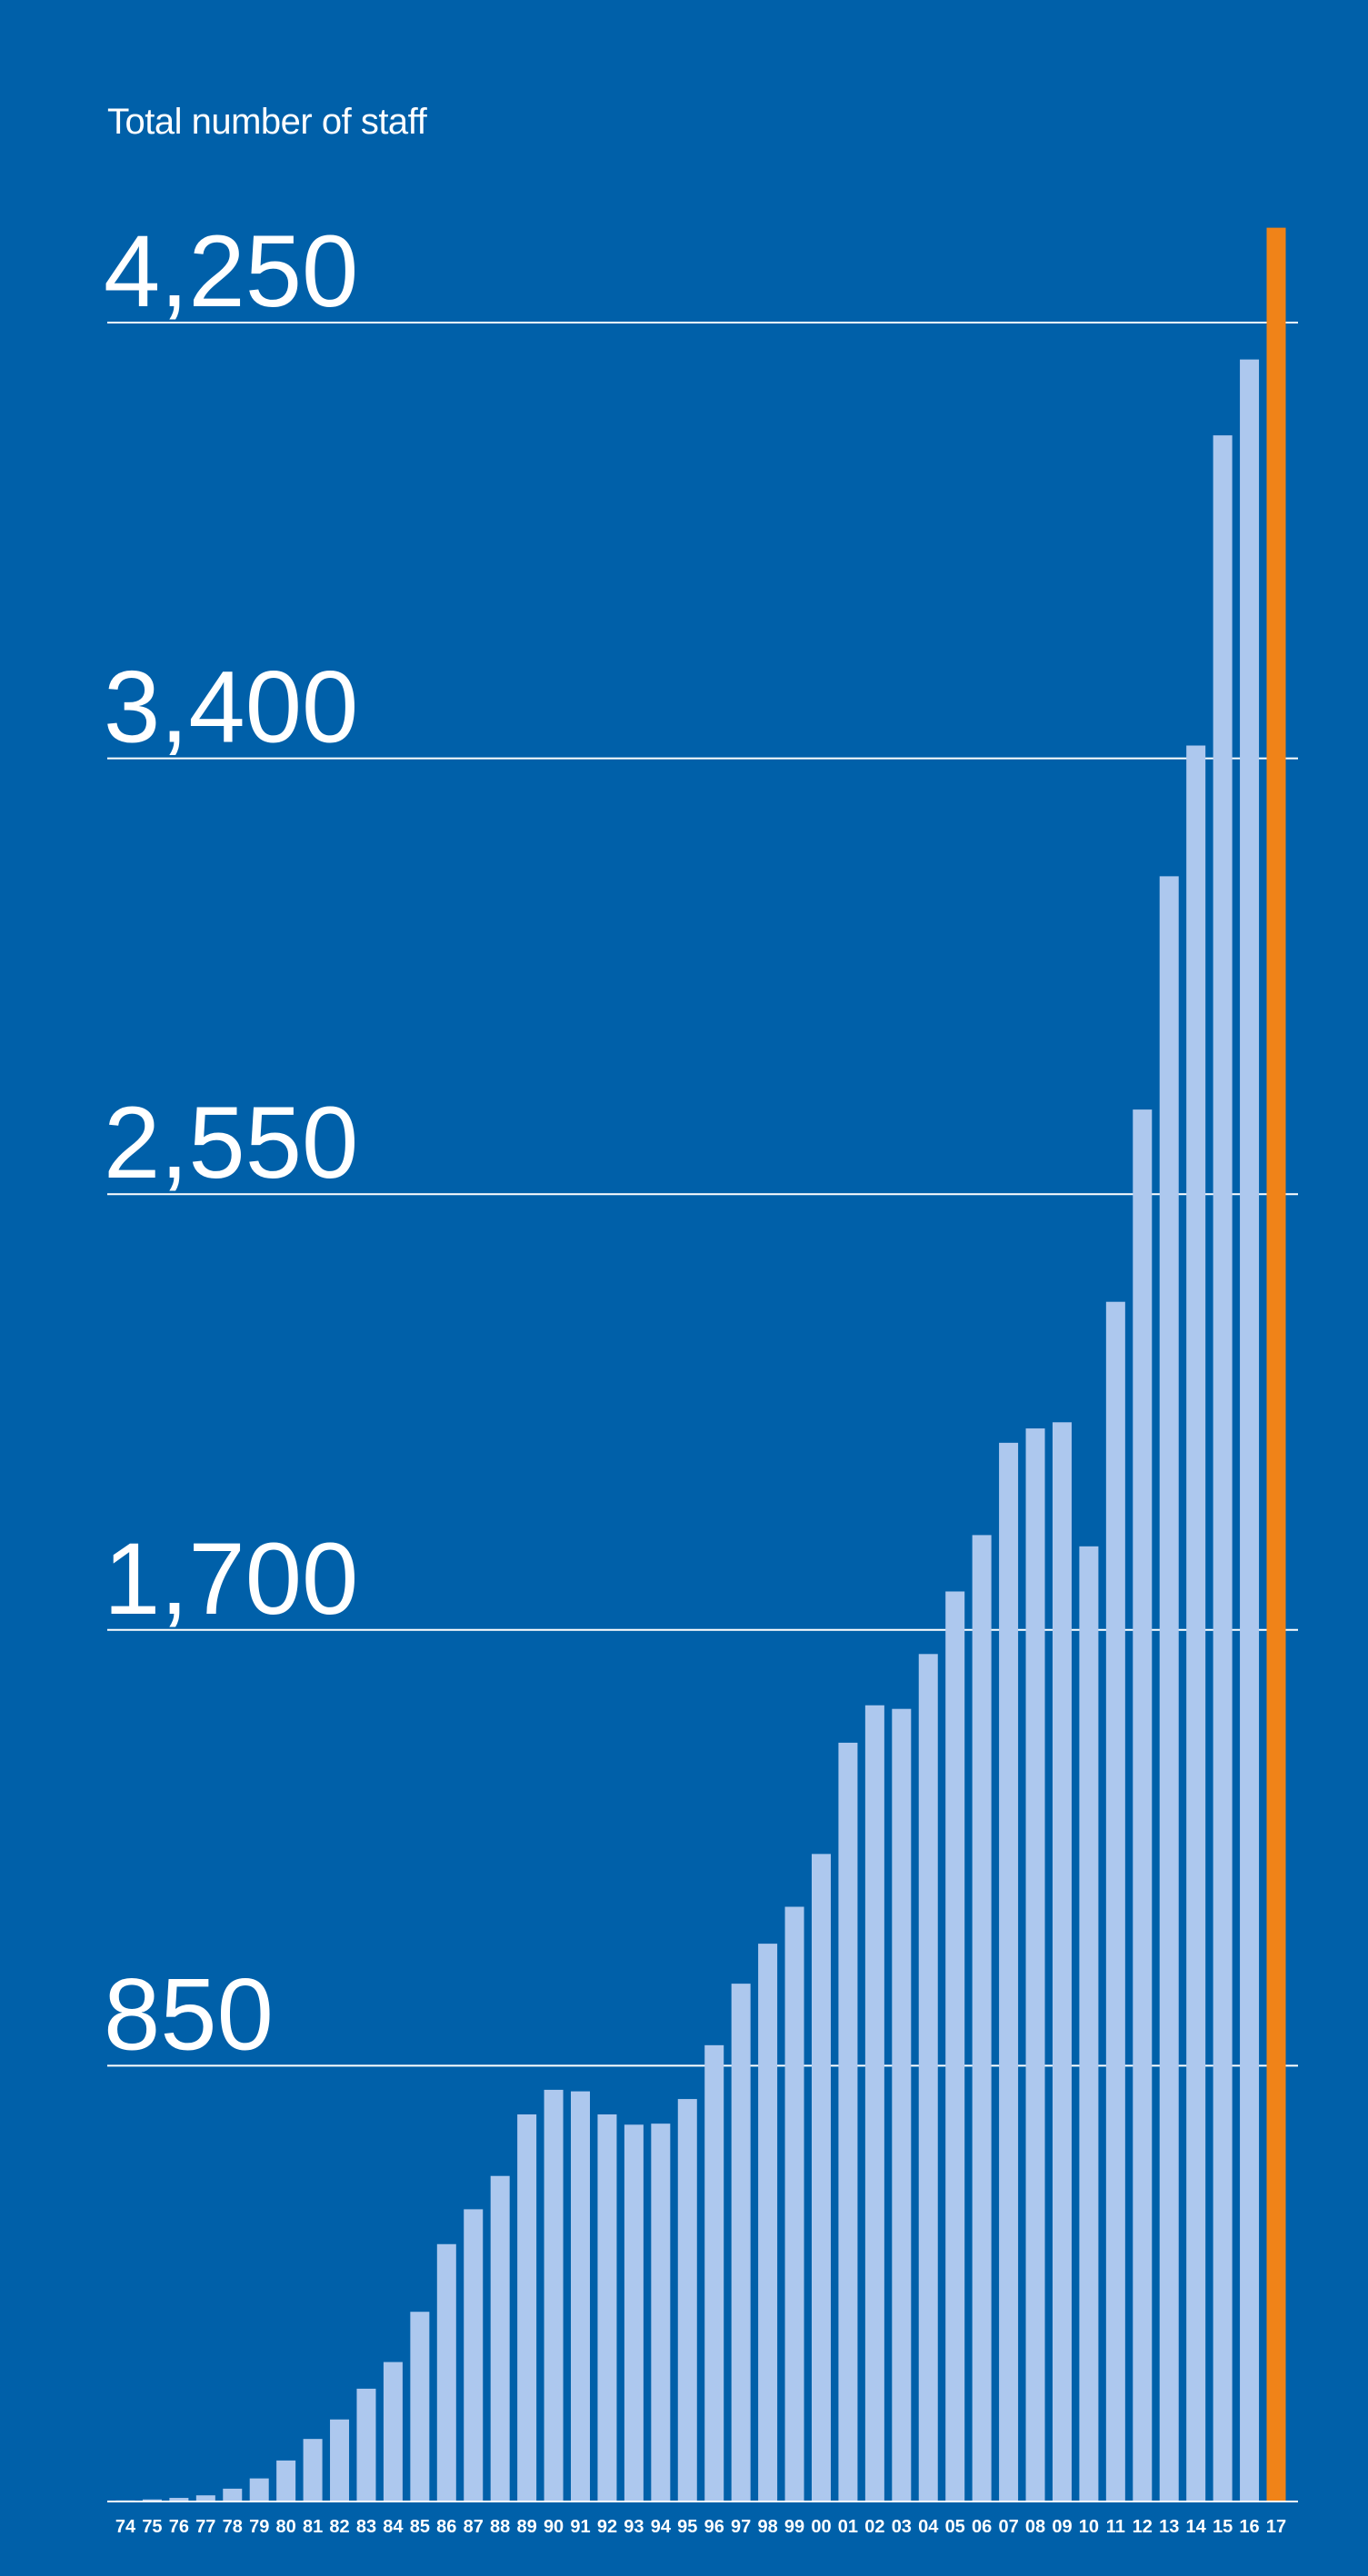 This screenshot has height=2576, width=1368. I want to click on x-tick-label: 16, so click(1249, 2527).